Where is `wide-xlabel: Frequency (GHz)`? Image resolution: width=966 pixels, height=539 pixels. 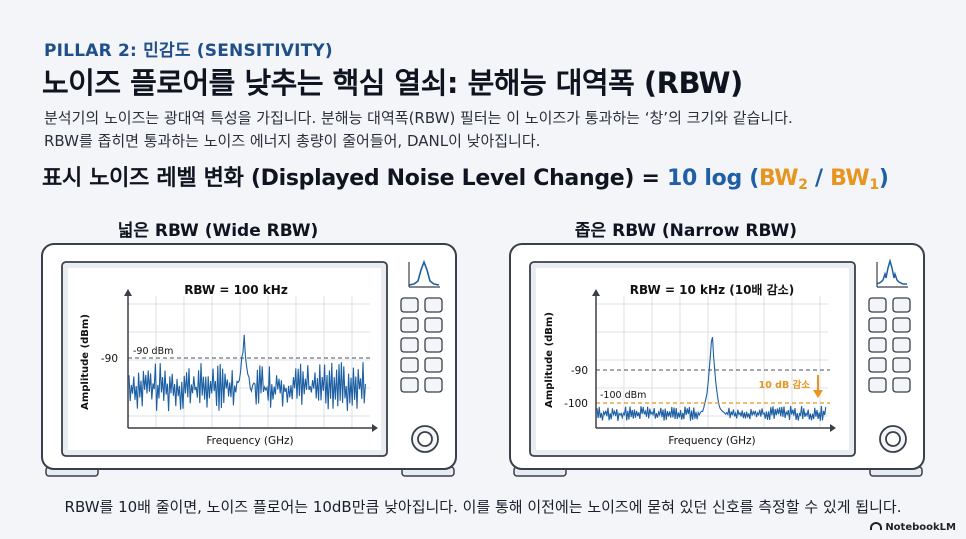
wide-xlabel: Frequency (GHz) is located at coordinates (249, 441).